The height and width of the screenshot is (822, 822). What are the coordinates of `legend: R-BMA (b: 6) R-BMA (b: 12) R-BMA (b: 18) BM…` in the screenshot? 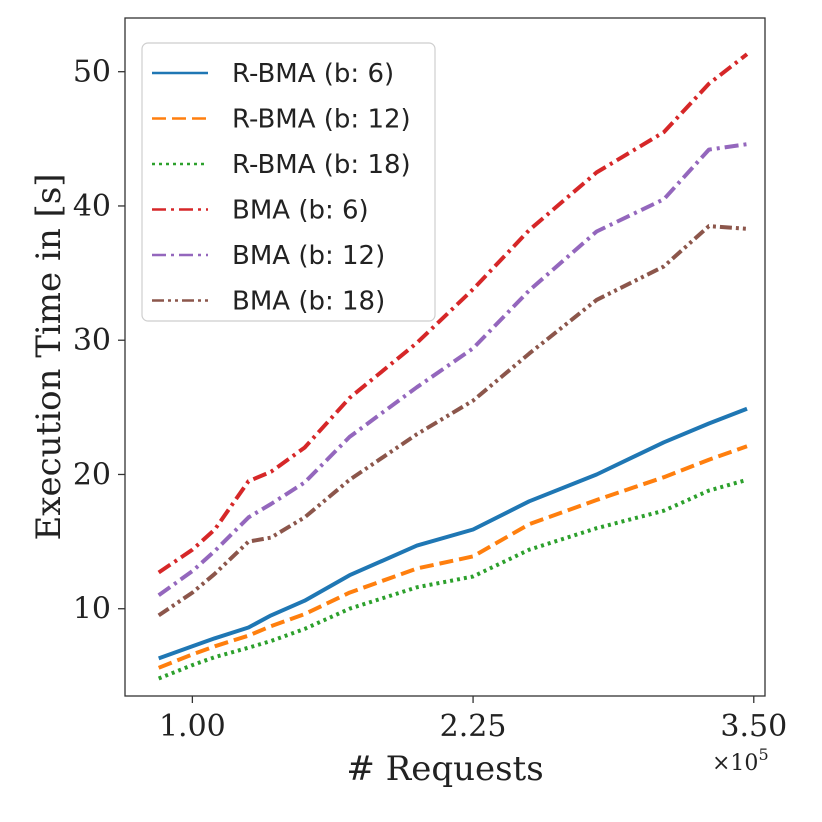 It's located at (288, 182).